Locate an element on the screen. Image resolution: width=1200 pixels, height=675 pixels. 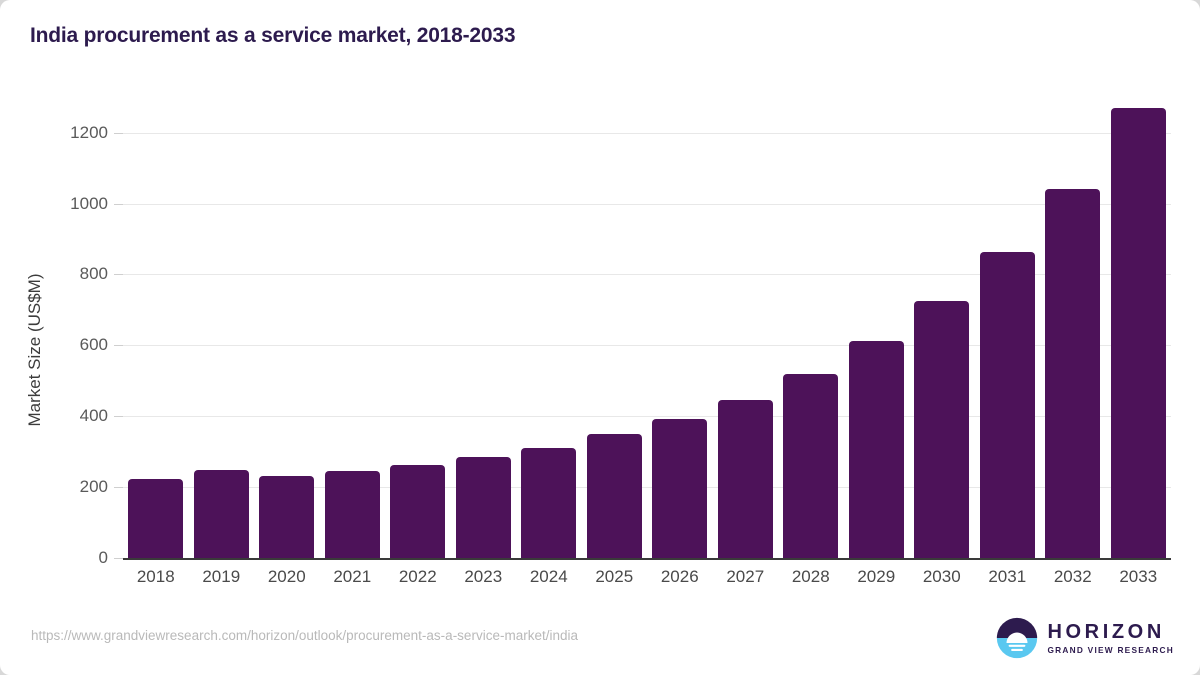
horizon-logo-text: HORIZON GRAND VIEW RESEARCH is located at coordinates (1110, 638).